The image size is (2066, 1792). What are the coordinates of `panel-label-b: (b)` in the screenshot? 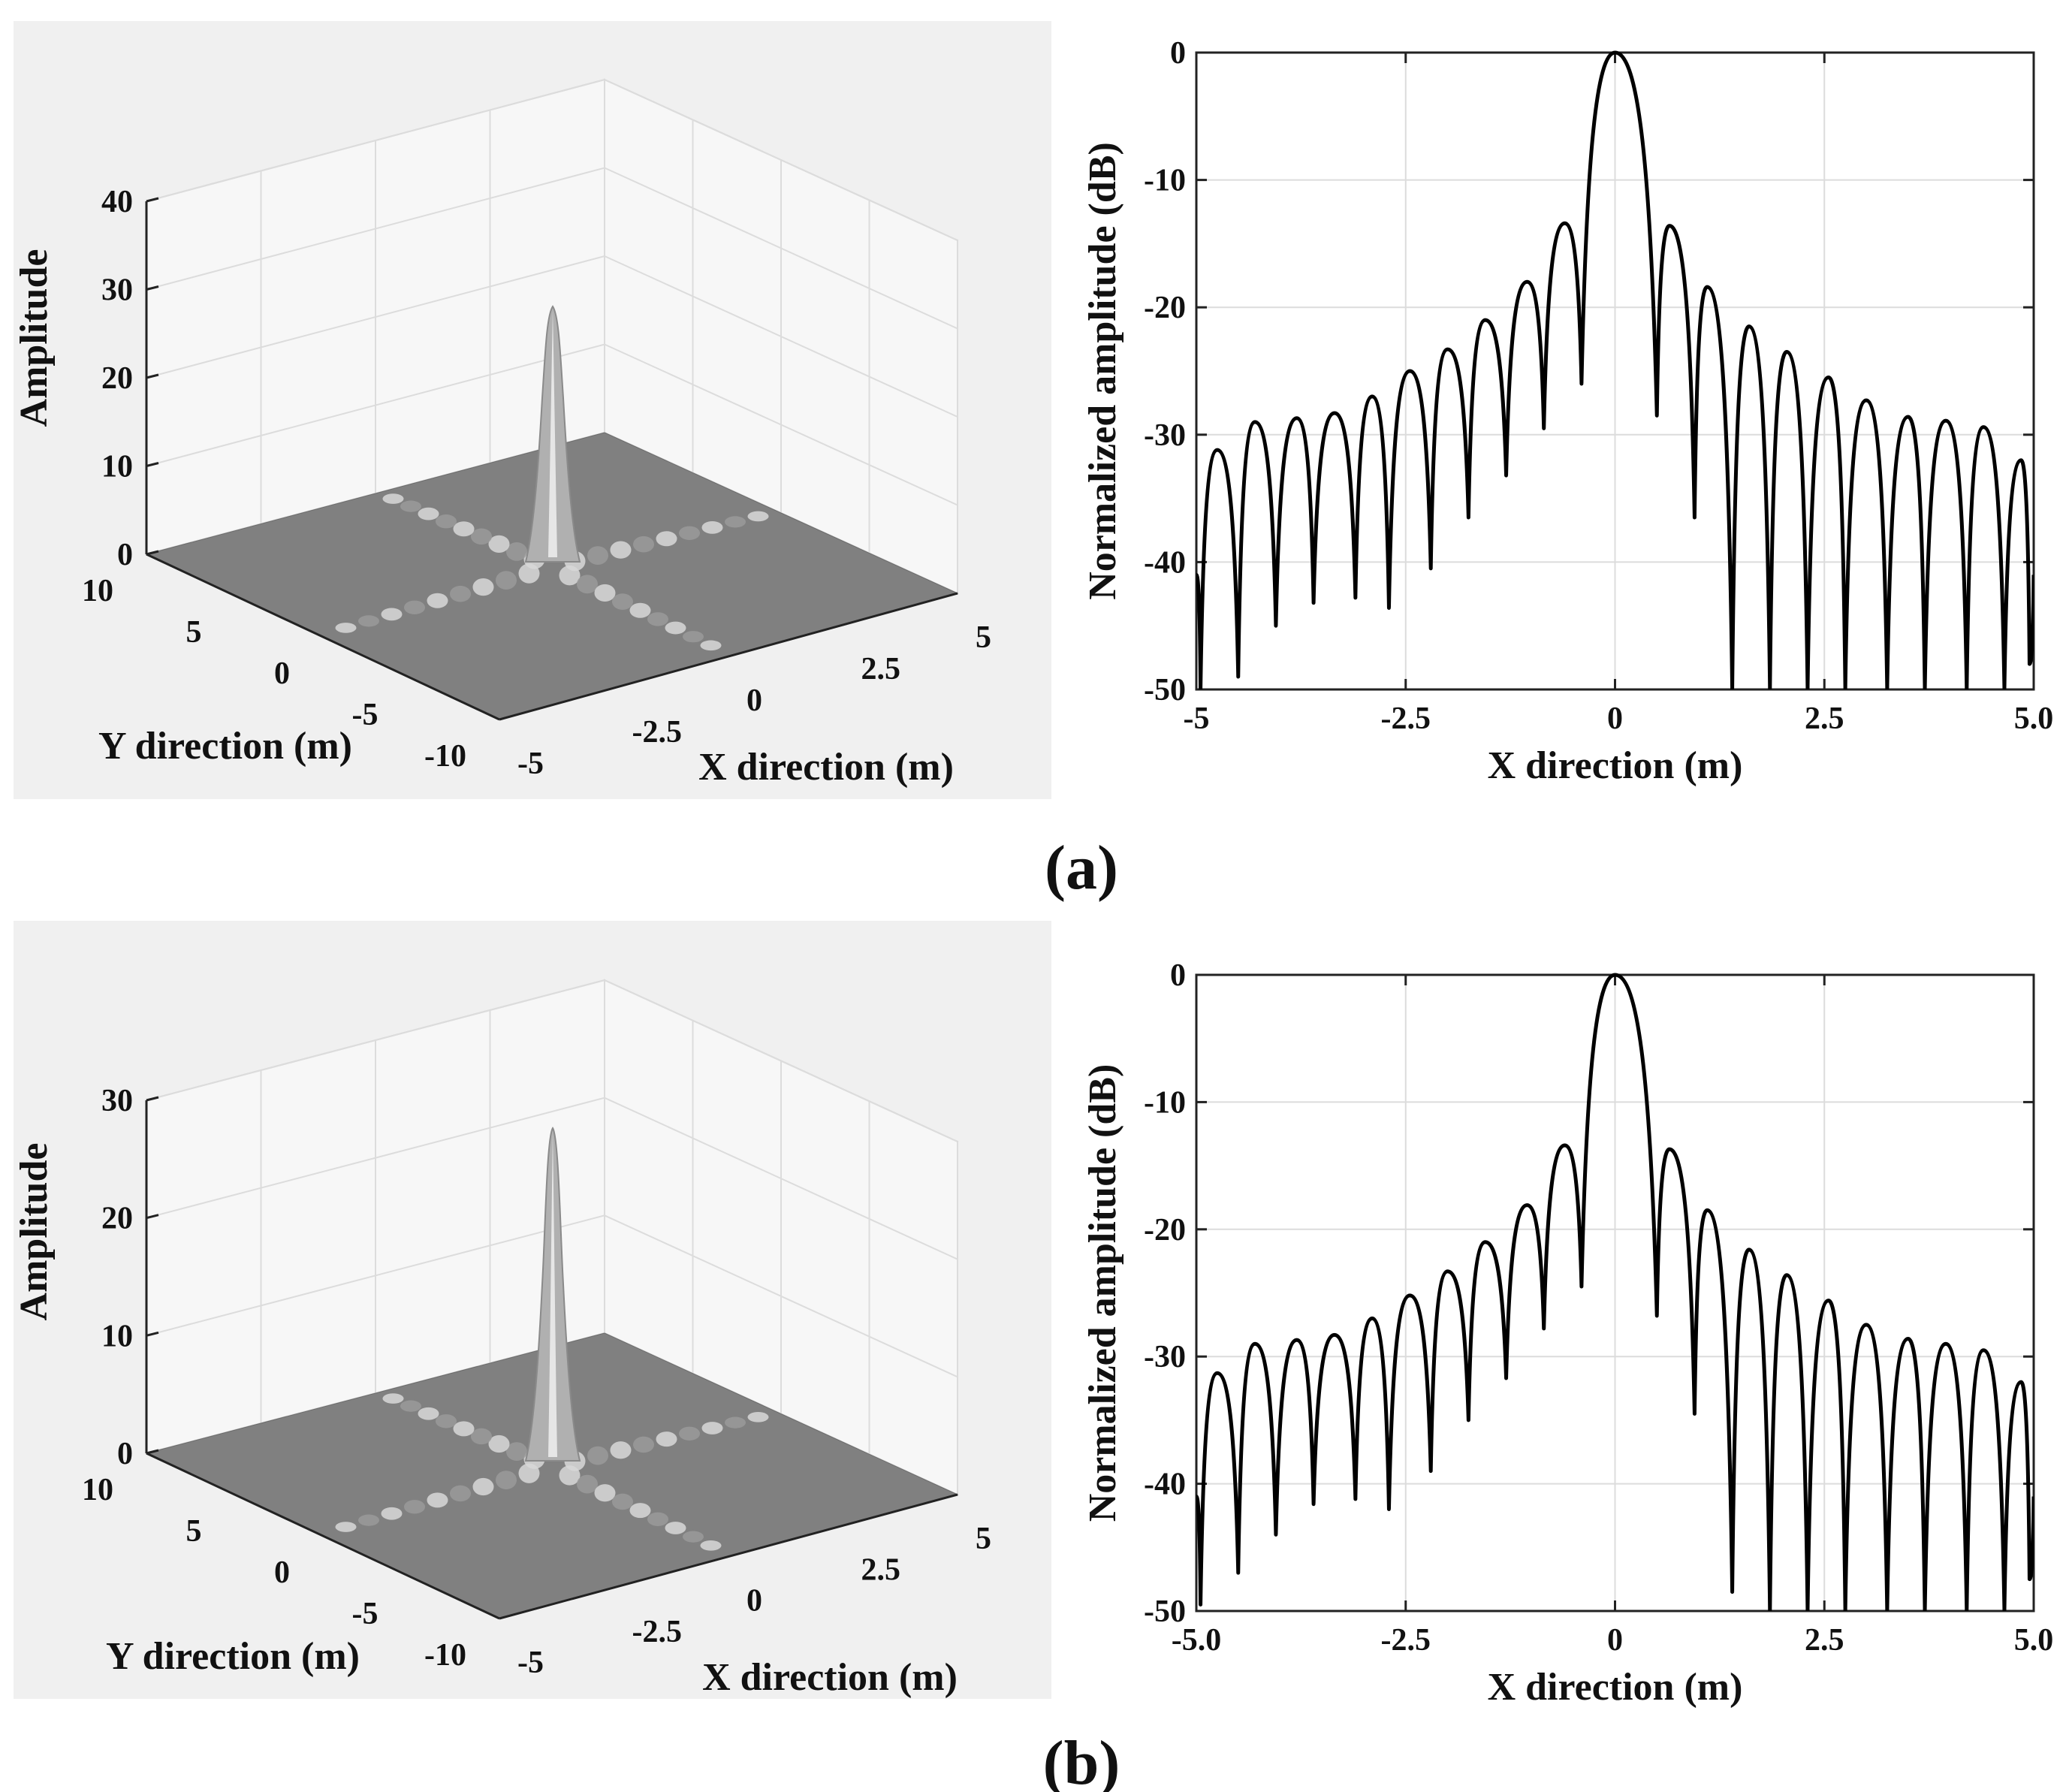 It's located at (1081, 1760).